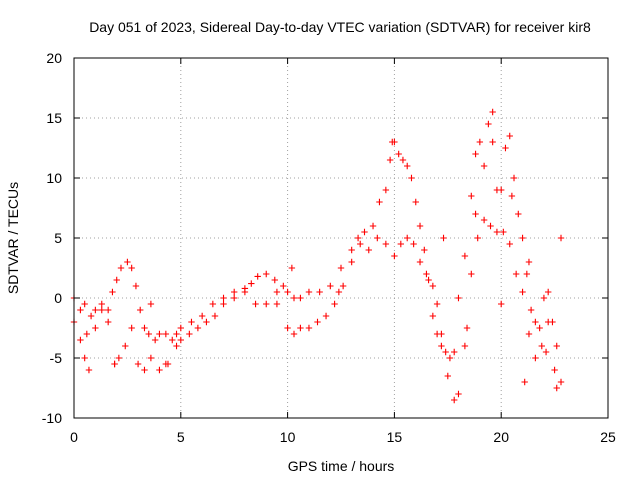 This screenshot has height=480, width=640. I want to click on x-tick-label: 0, so click(74, 437).